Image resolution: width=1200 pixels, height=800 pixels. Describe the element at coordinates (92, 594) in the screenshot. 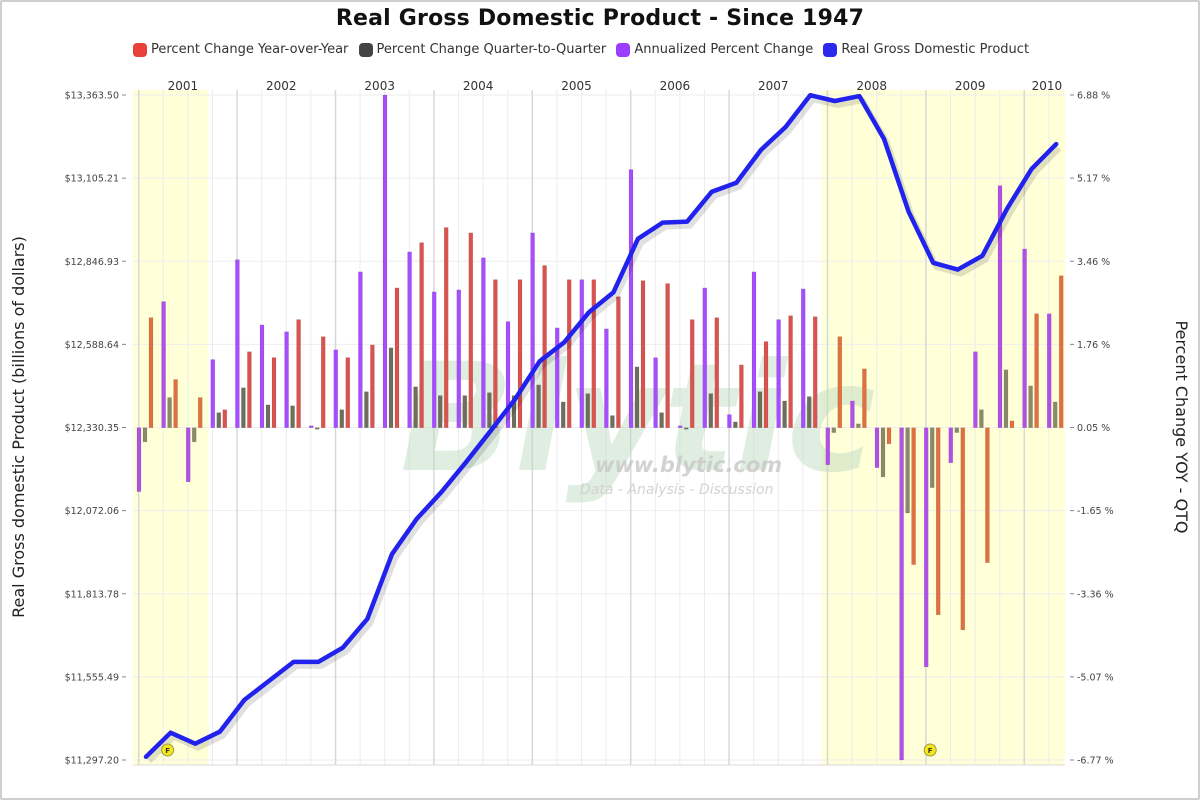

I see `tick-label-left: $11,813.78` at that location.